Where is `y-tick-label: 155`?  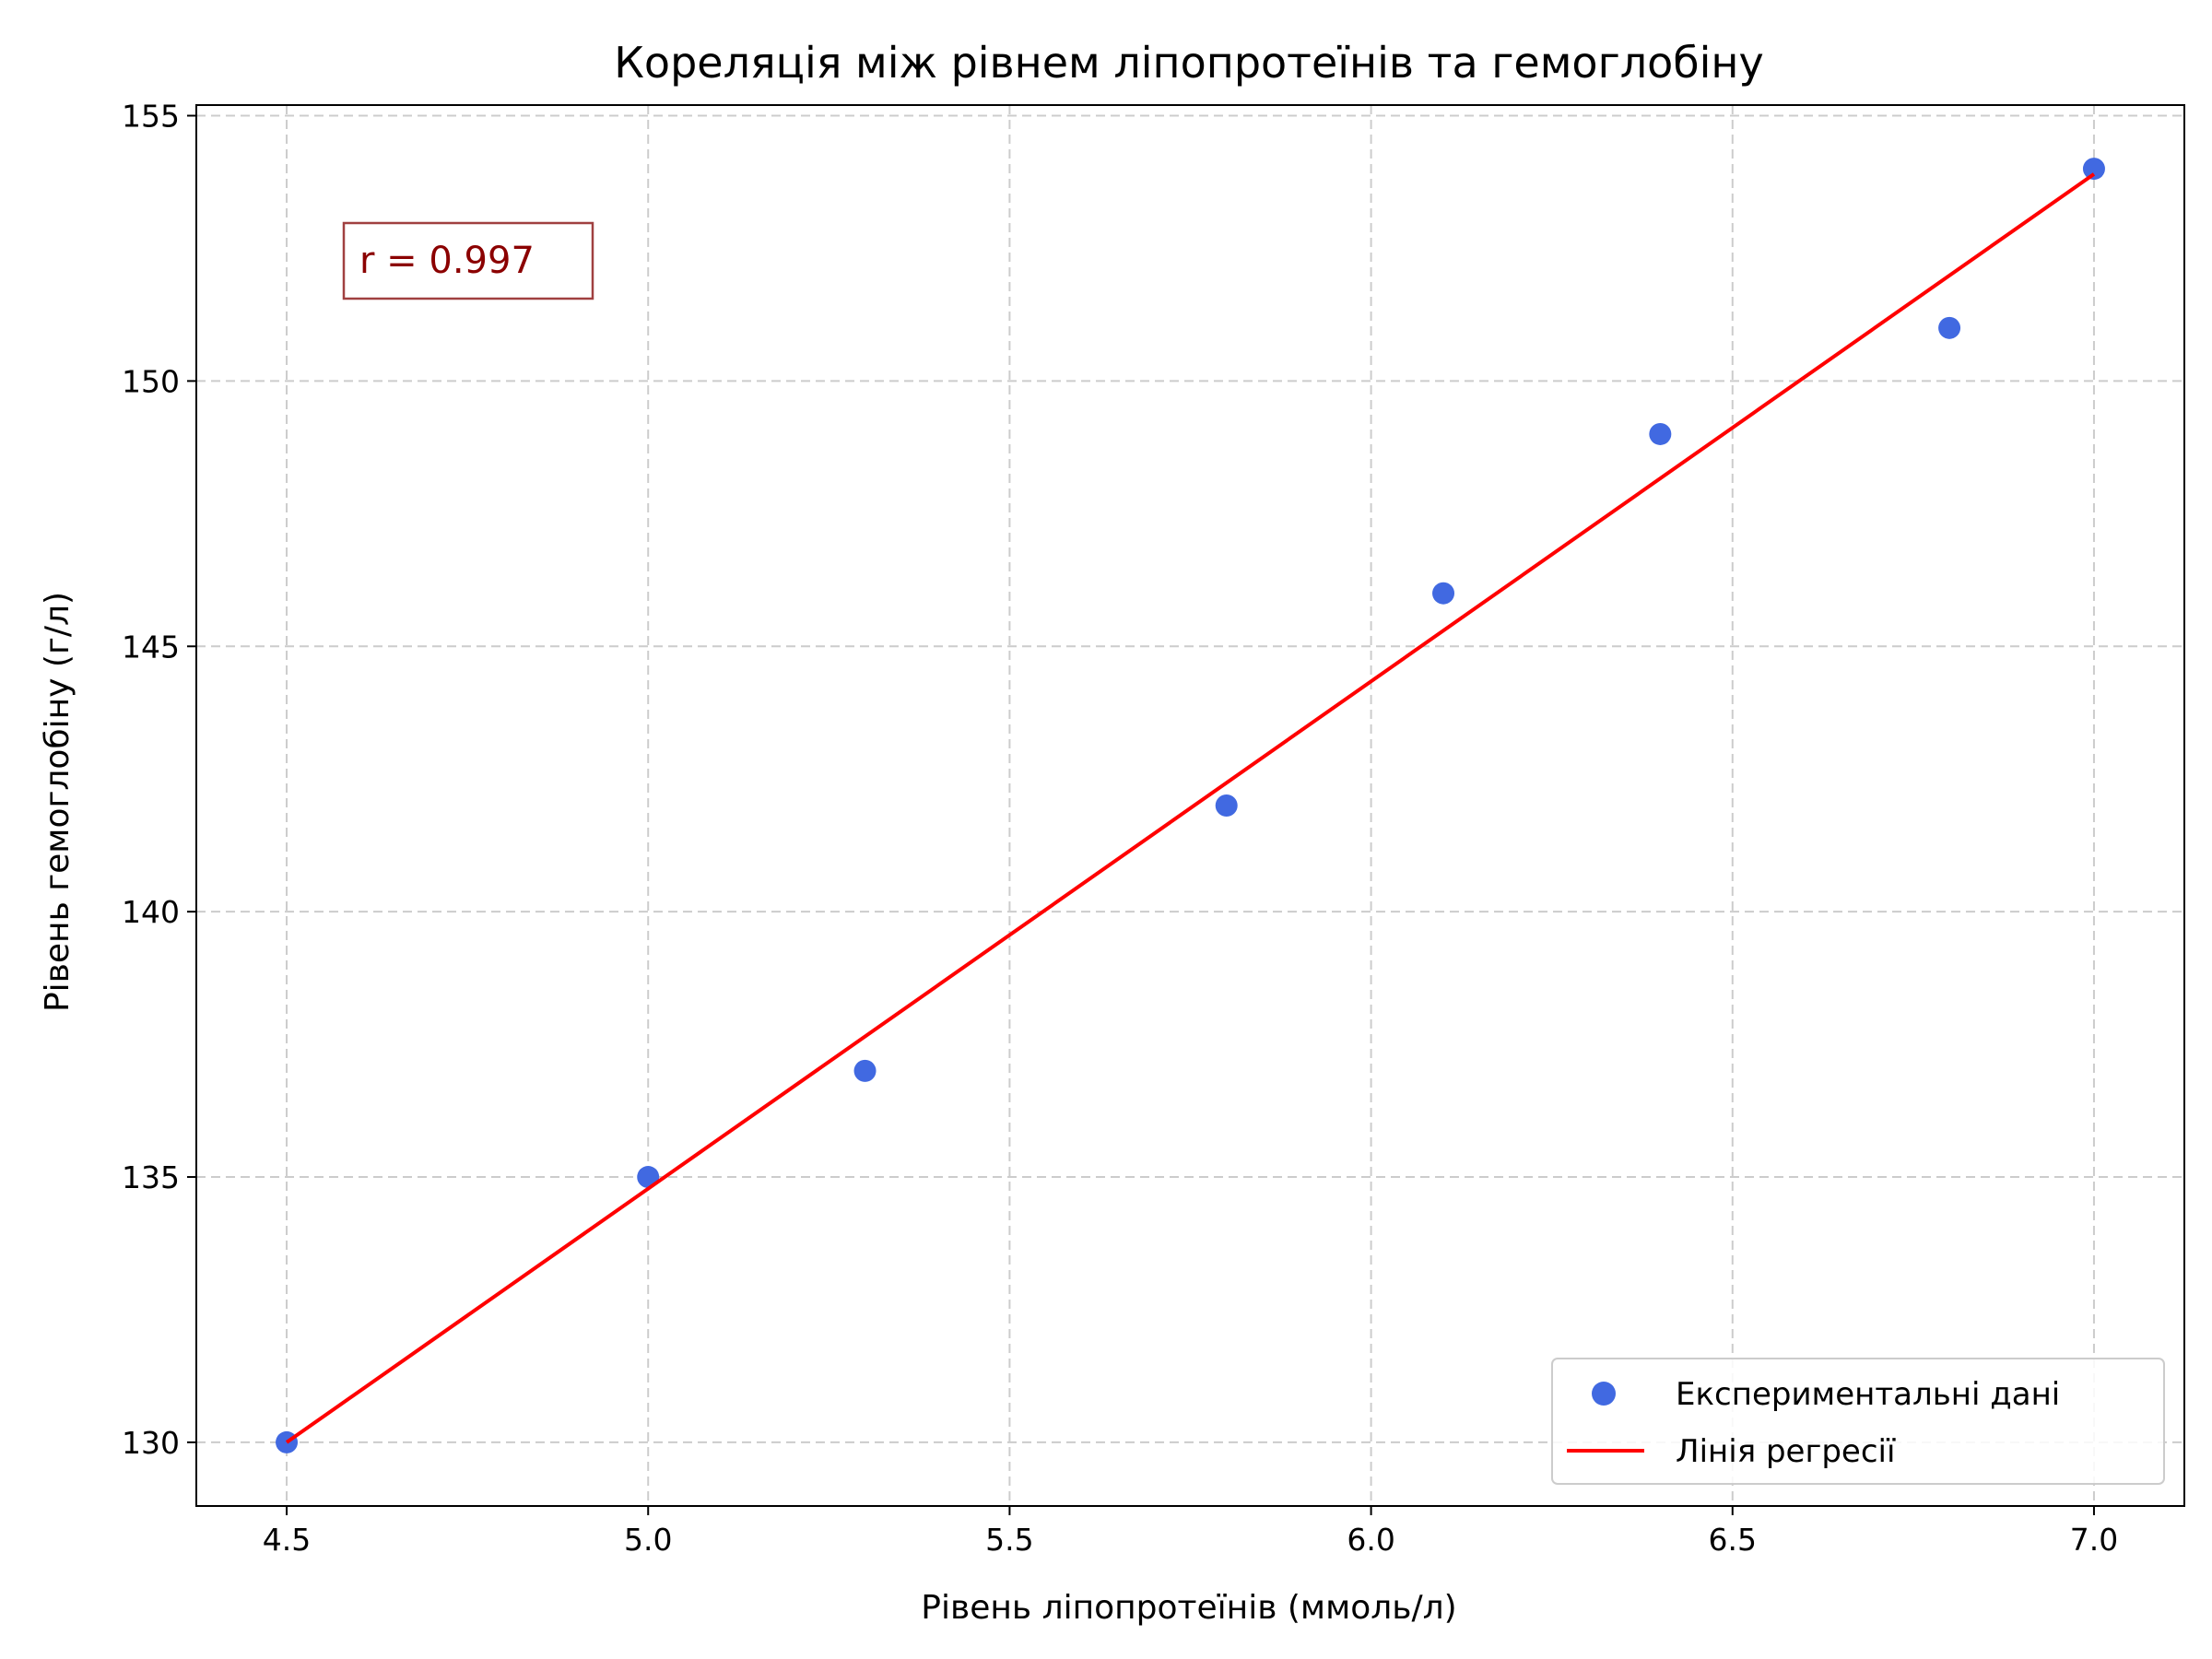
y-tick-label: 155 is located at coordinates (151, 117).